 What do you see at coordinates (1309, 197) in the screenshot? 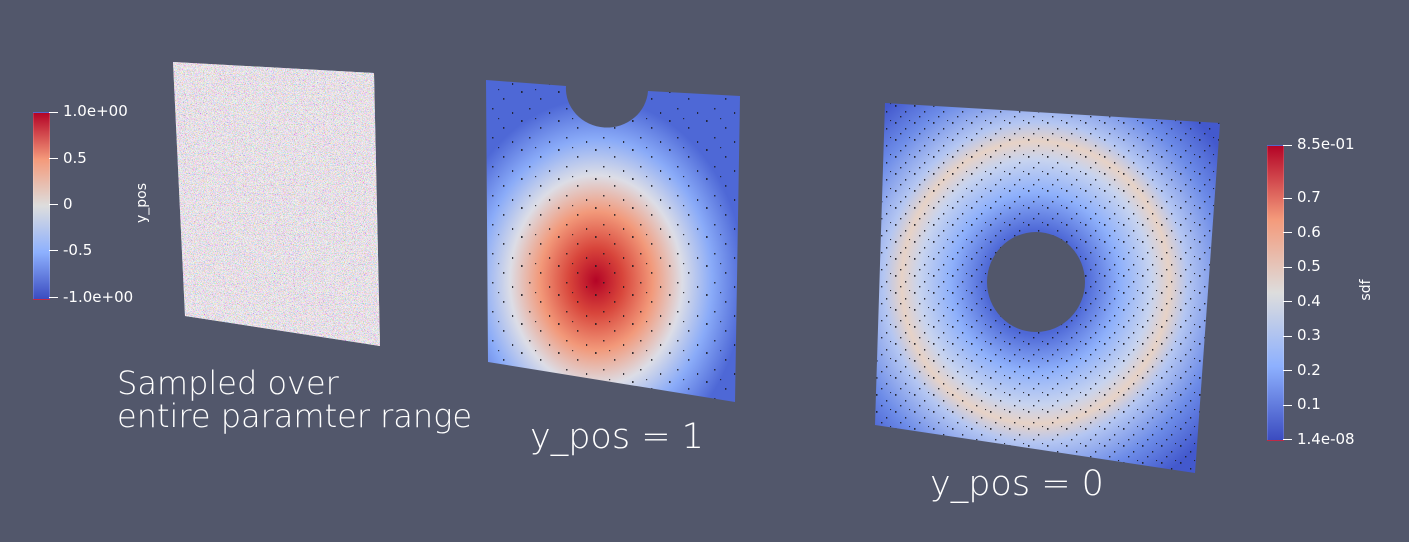
I see `colorbar-sdf-tick: 0.7` at bounding box center [1309, 197].